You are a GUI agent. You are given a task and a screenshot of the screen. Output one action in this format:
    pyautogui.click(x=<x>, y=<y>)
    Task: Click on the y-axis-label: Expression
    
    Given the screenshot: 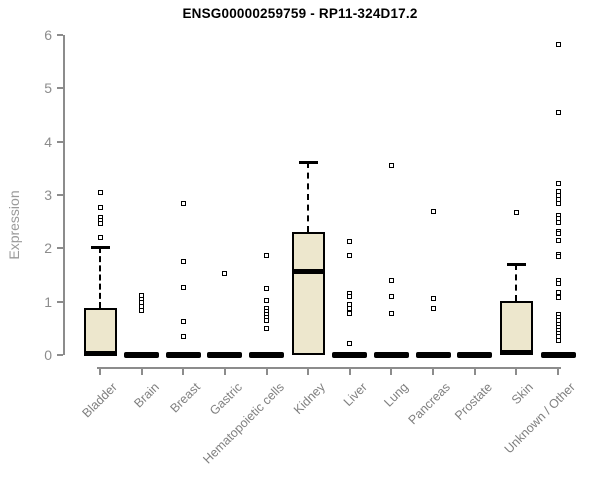 What is the action you would take?
    pyautogui.click(x=14, y=225)
    